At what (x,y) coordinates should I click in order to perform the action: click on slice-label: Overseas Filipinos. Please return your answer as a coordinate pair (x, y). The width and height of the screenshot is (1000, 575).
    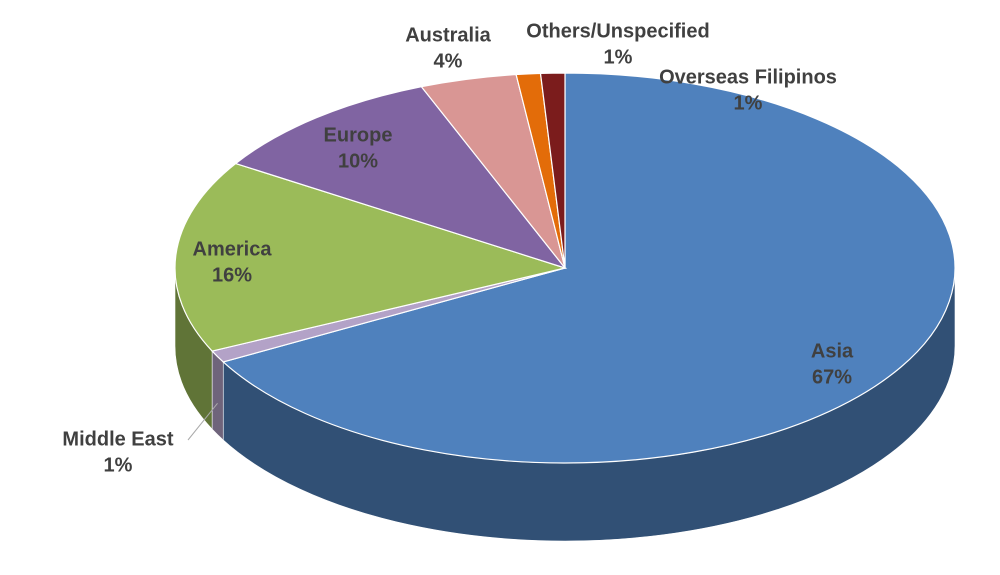
    Looking at the image, I should click on (748, 77).